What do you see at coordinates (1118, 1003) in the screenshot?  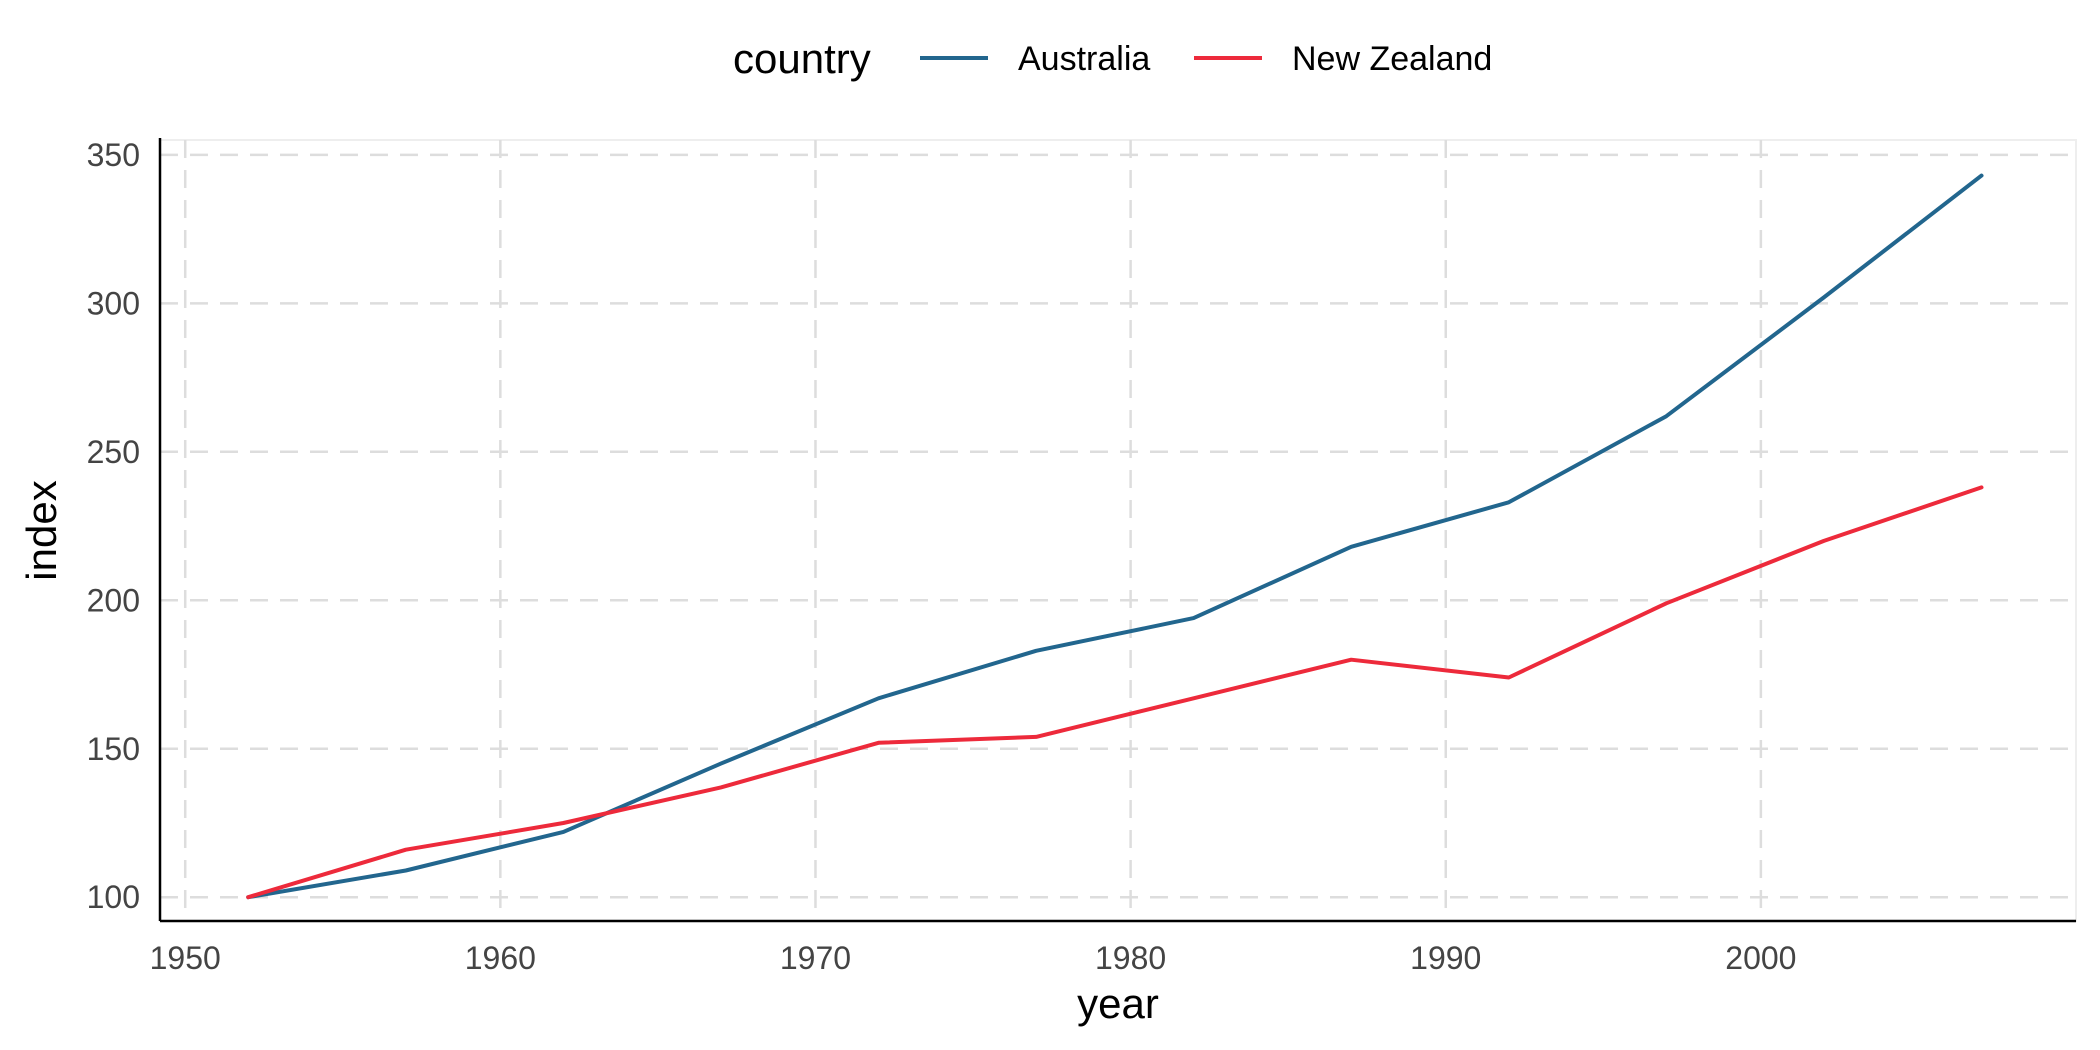 I see `x-axis-title: year` at bounding box center [1118, 1003].